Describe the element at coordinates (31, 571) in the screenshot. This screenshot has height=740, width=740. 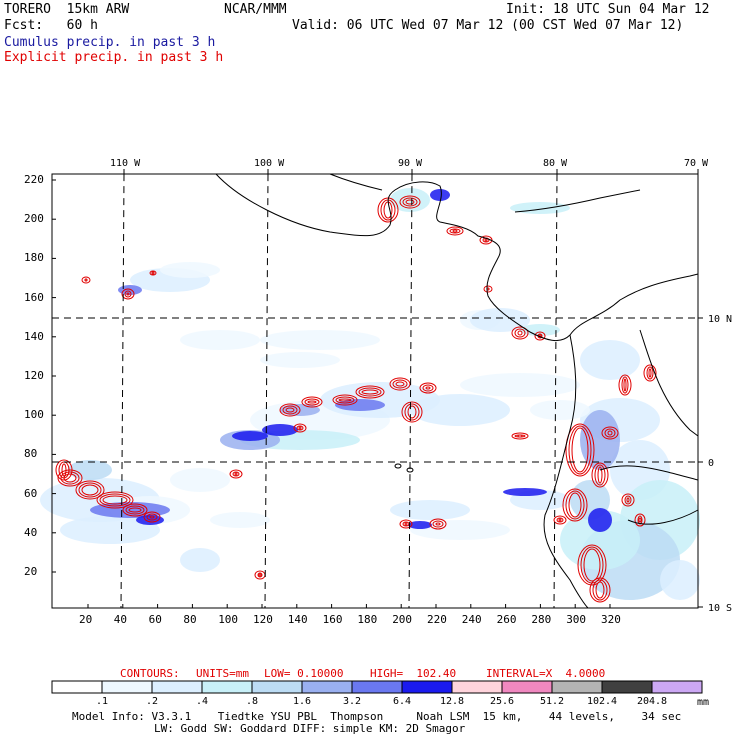
I see `y-tick-label: 20` at that location.